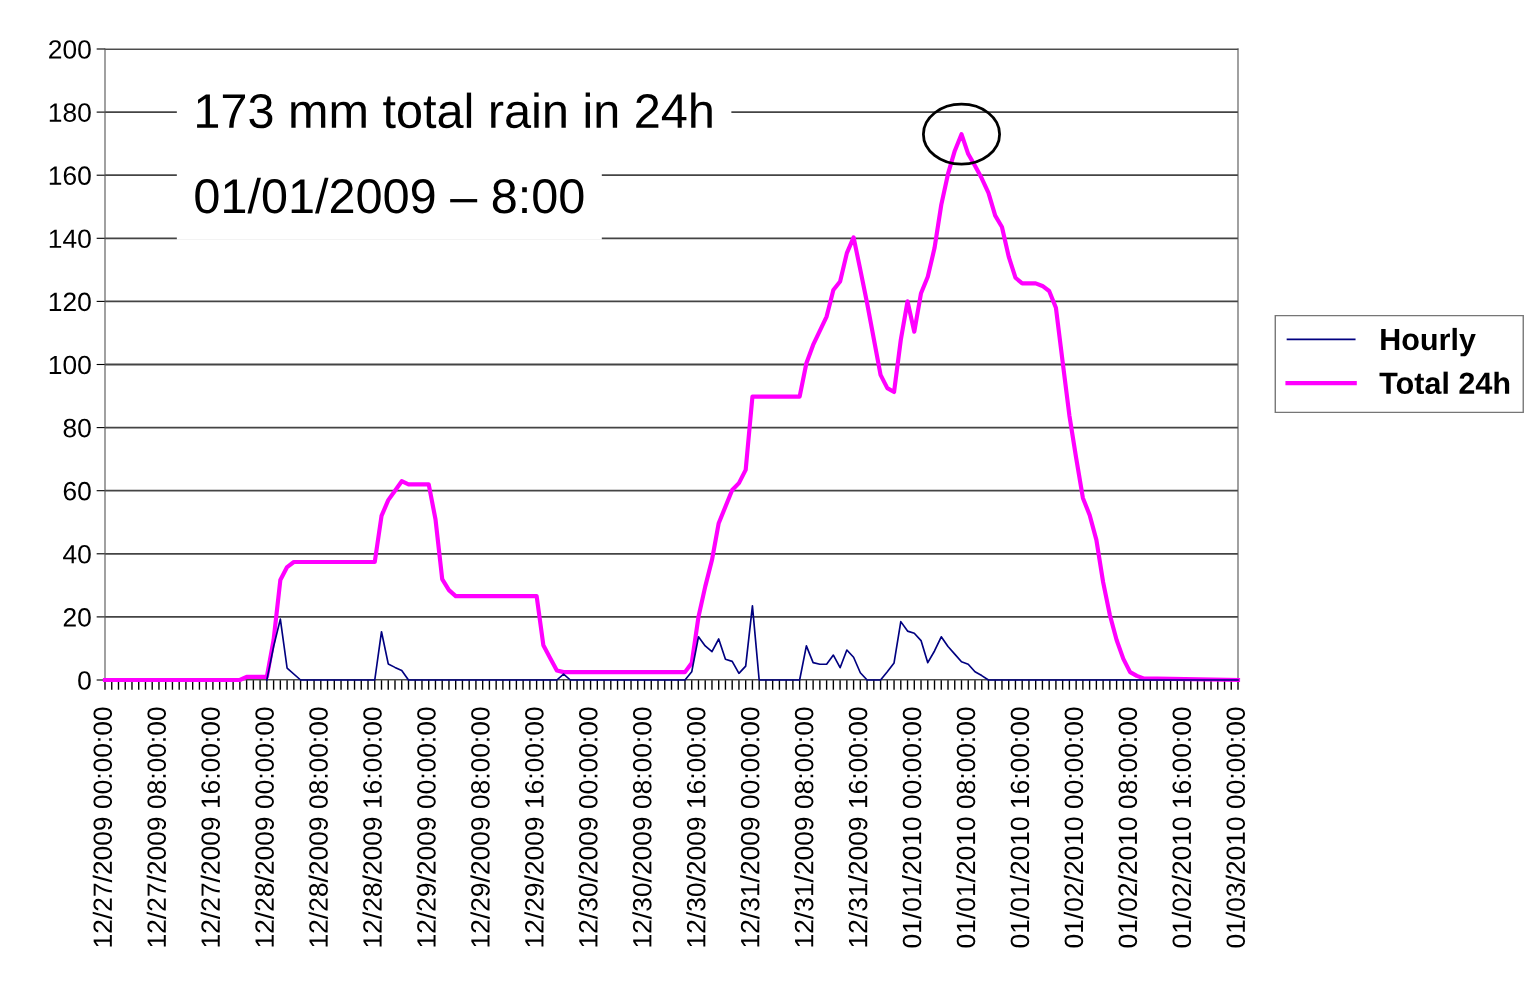 This screenshot has height=990, width=1539. I want to click on x-tick-label: 01/01/2010 00:00:00, so click(911, 827).